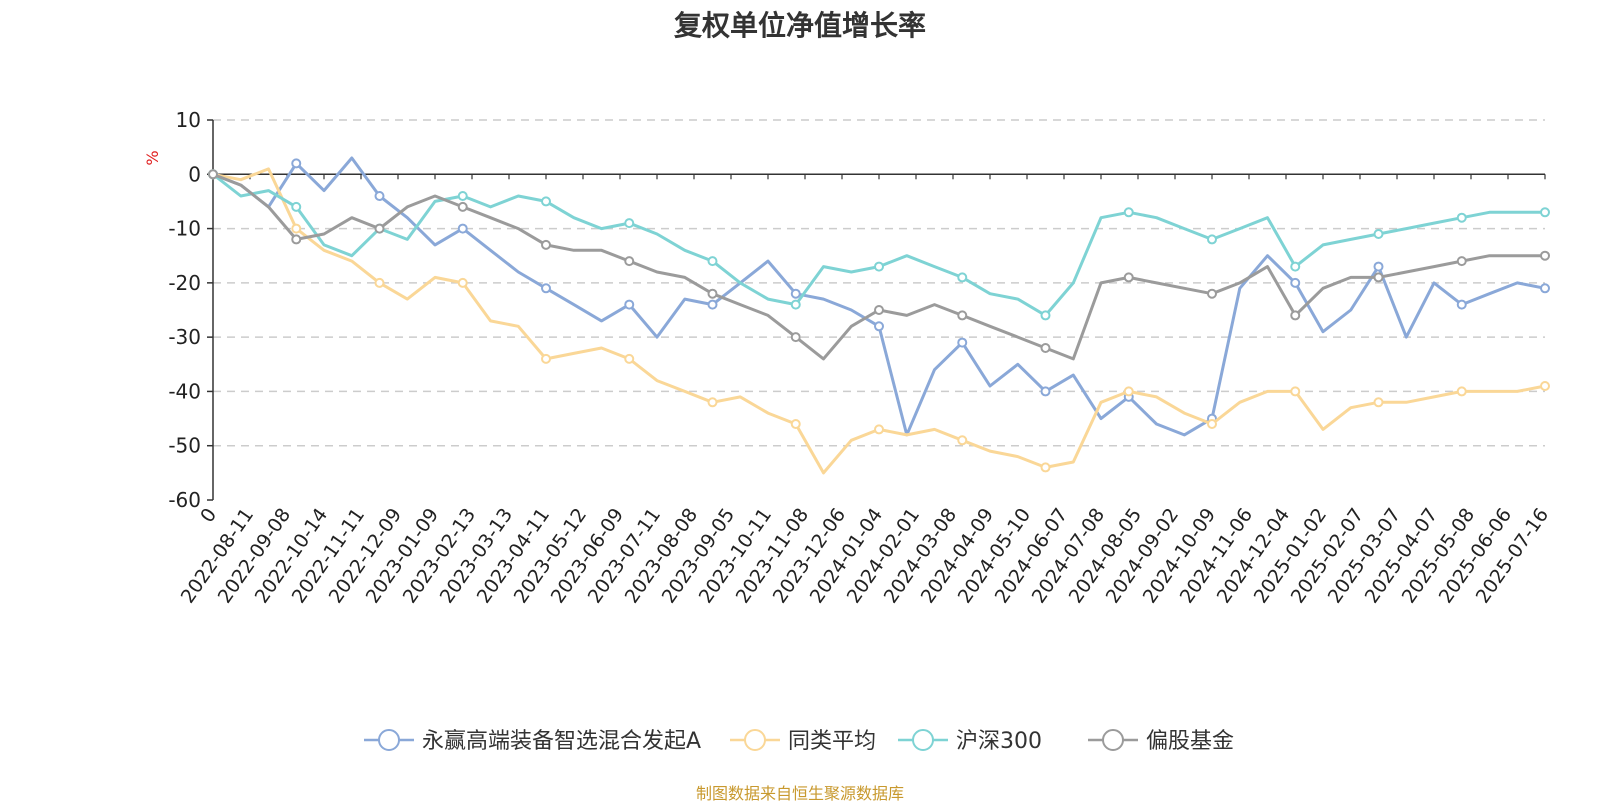 The height and width of the screenshot is (804, 1600). I want to click on chart-title: 复权单位净值增长率, so click(799, 25).